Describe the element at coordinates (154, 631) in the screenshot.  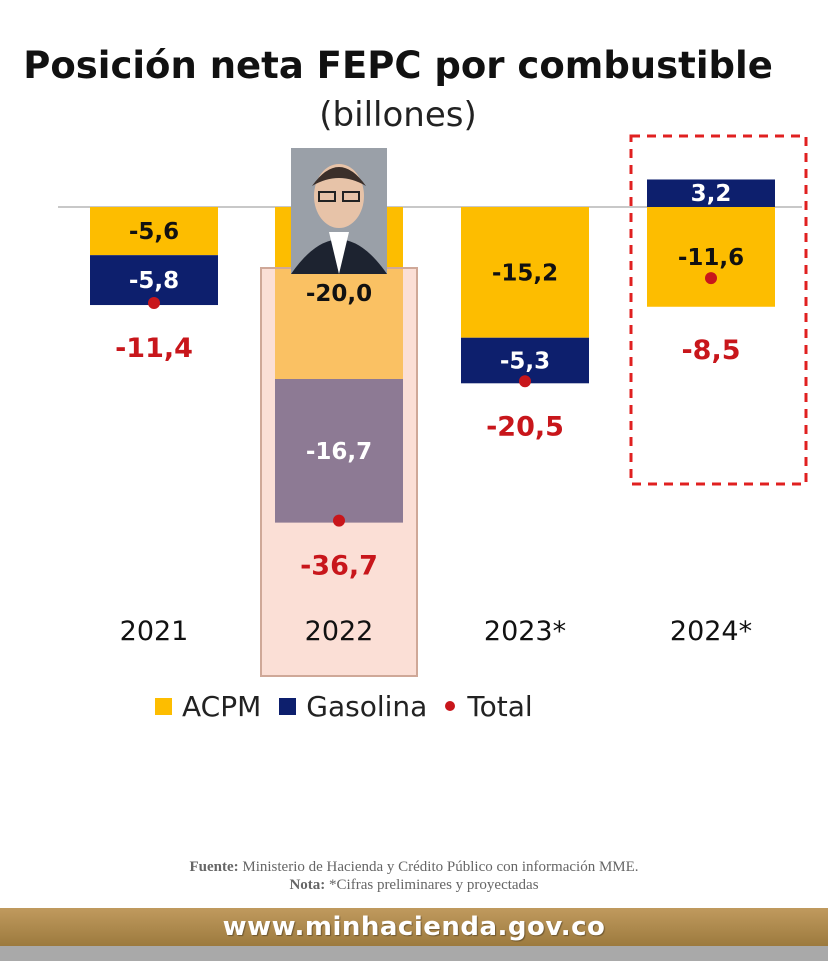
I see `x-tick-2021: 2021` at that location.